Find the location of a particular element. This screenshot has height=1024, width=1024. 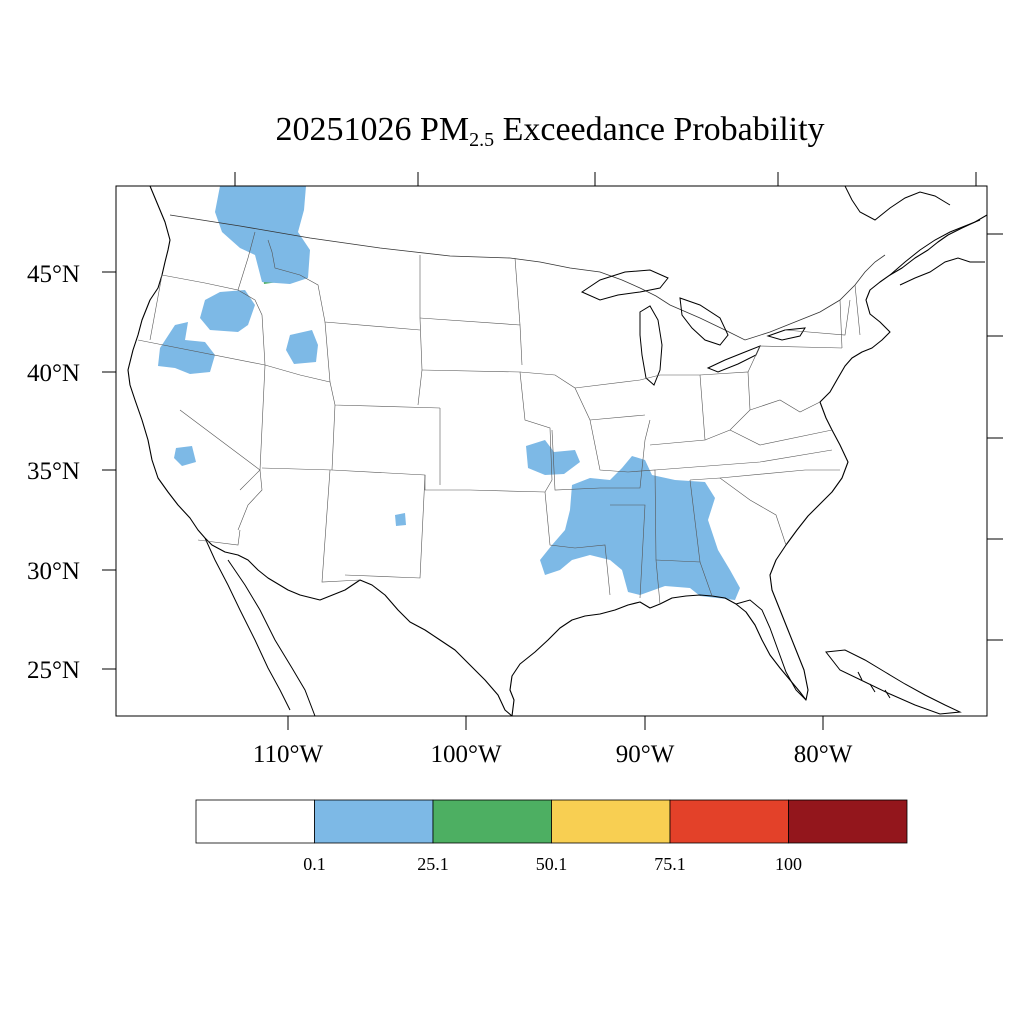

maritimes-coast is located at coordinates (937, 252).